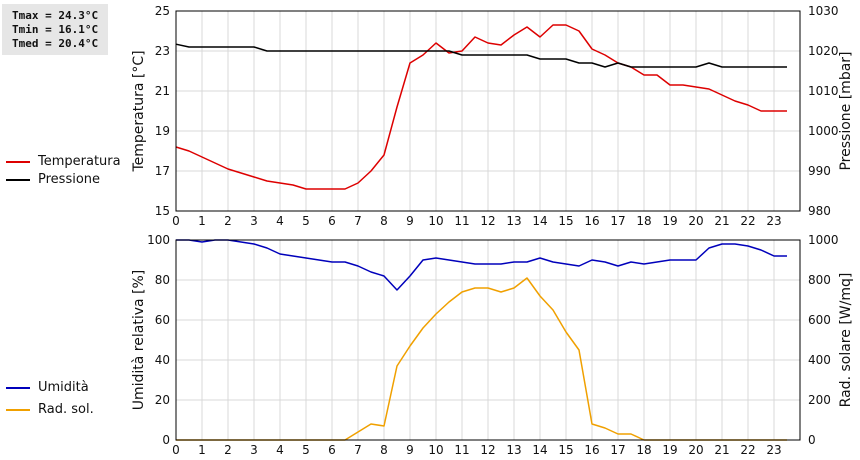 This screenshot has width=860, height=460. What do you see at coordinates (162, 91) in the screenshot?
I see `y-tick-label-21: 21` at bounding box center [162, 91].